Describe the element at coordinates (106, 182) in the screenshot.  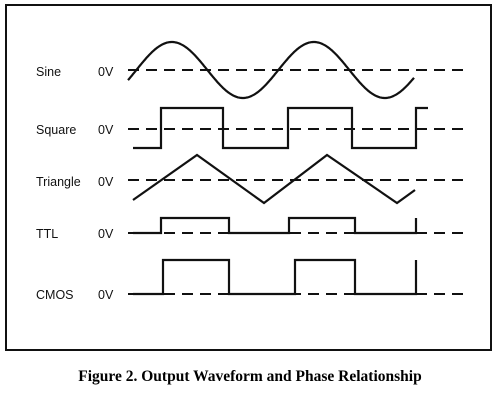
I see `triangle-0v-label: 0V` at that location.